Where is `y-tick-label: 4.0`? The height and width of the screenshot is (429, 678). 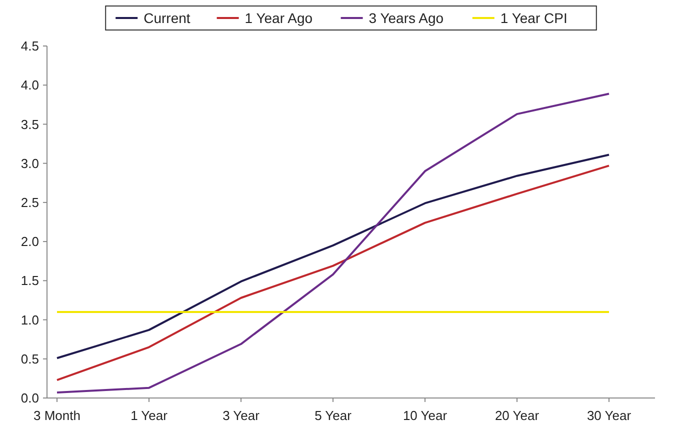
y-tick-label: 4.0 is located at coordinates (29, 85).